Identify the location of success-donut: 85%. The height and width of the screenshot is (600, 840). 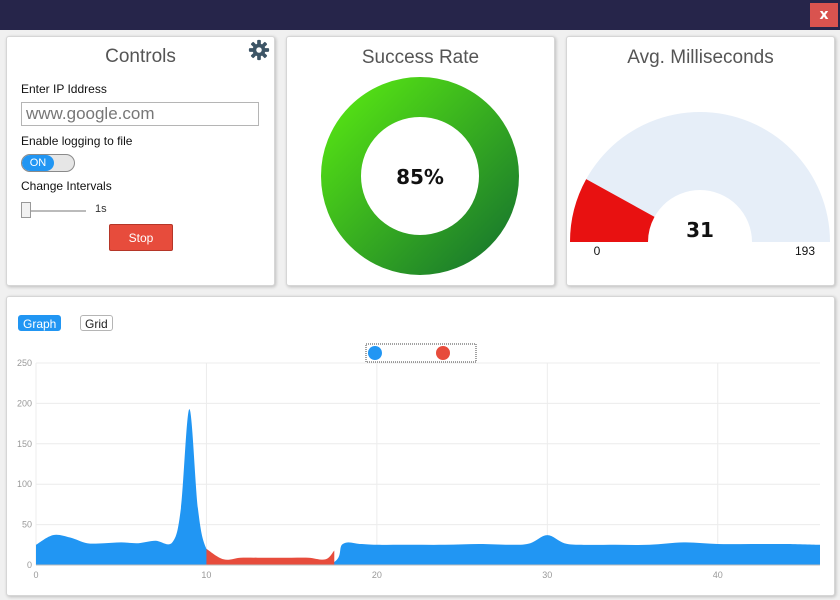
(420, 176).